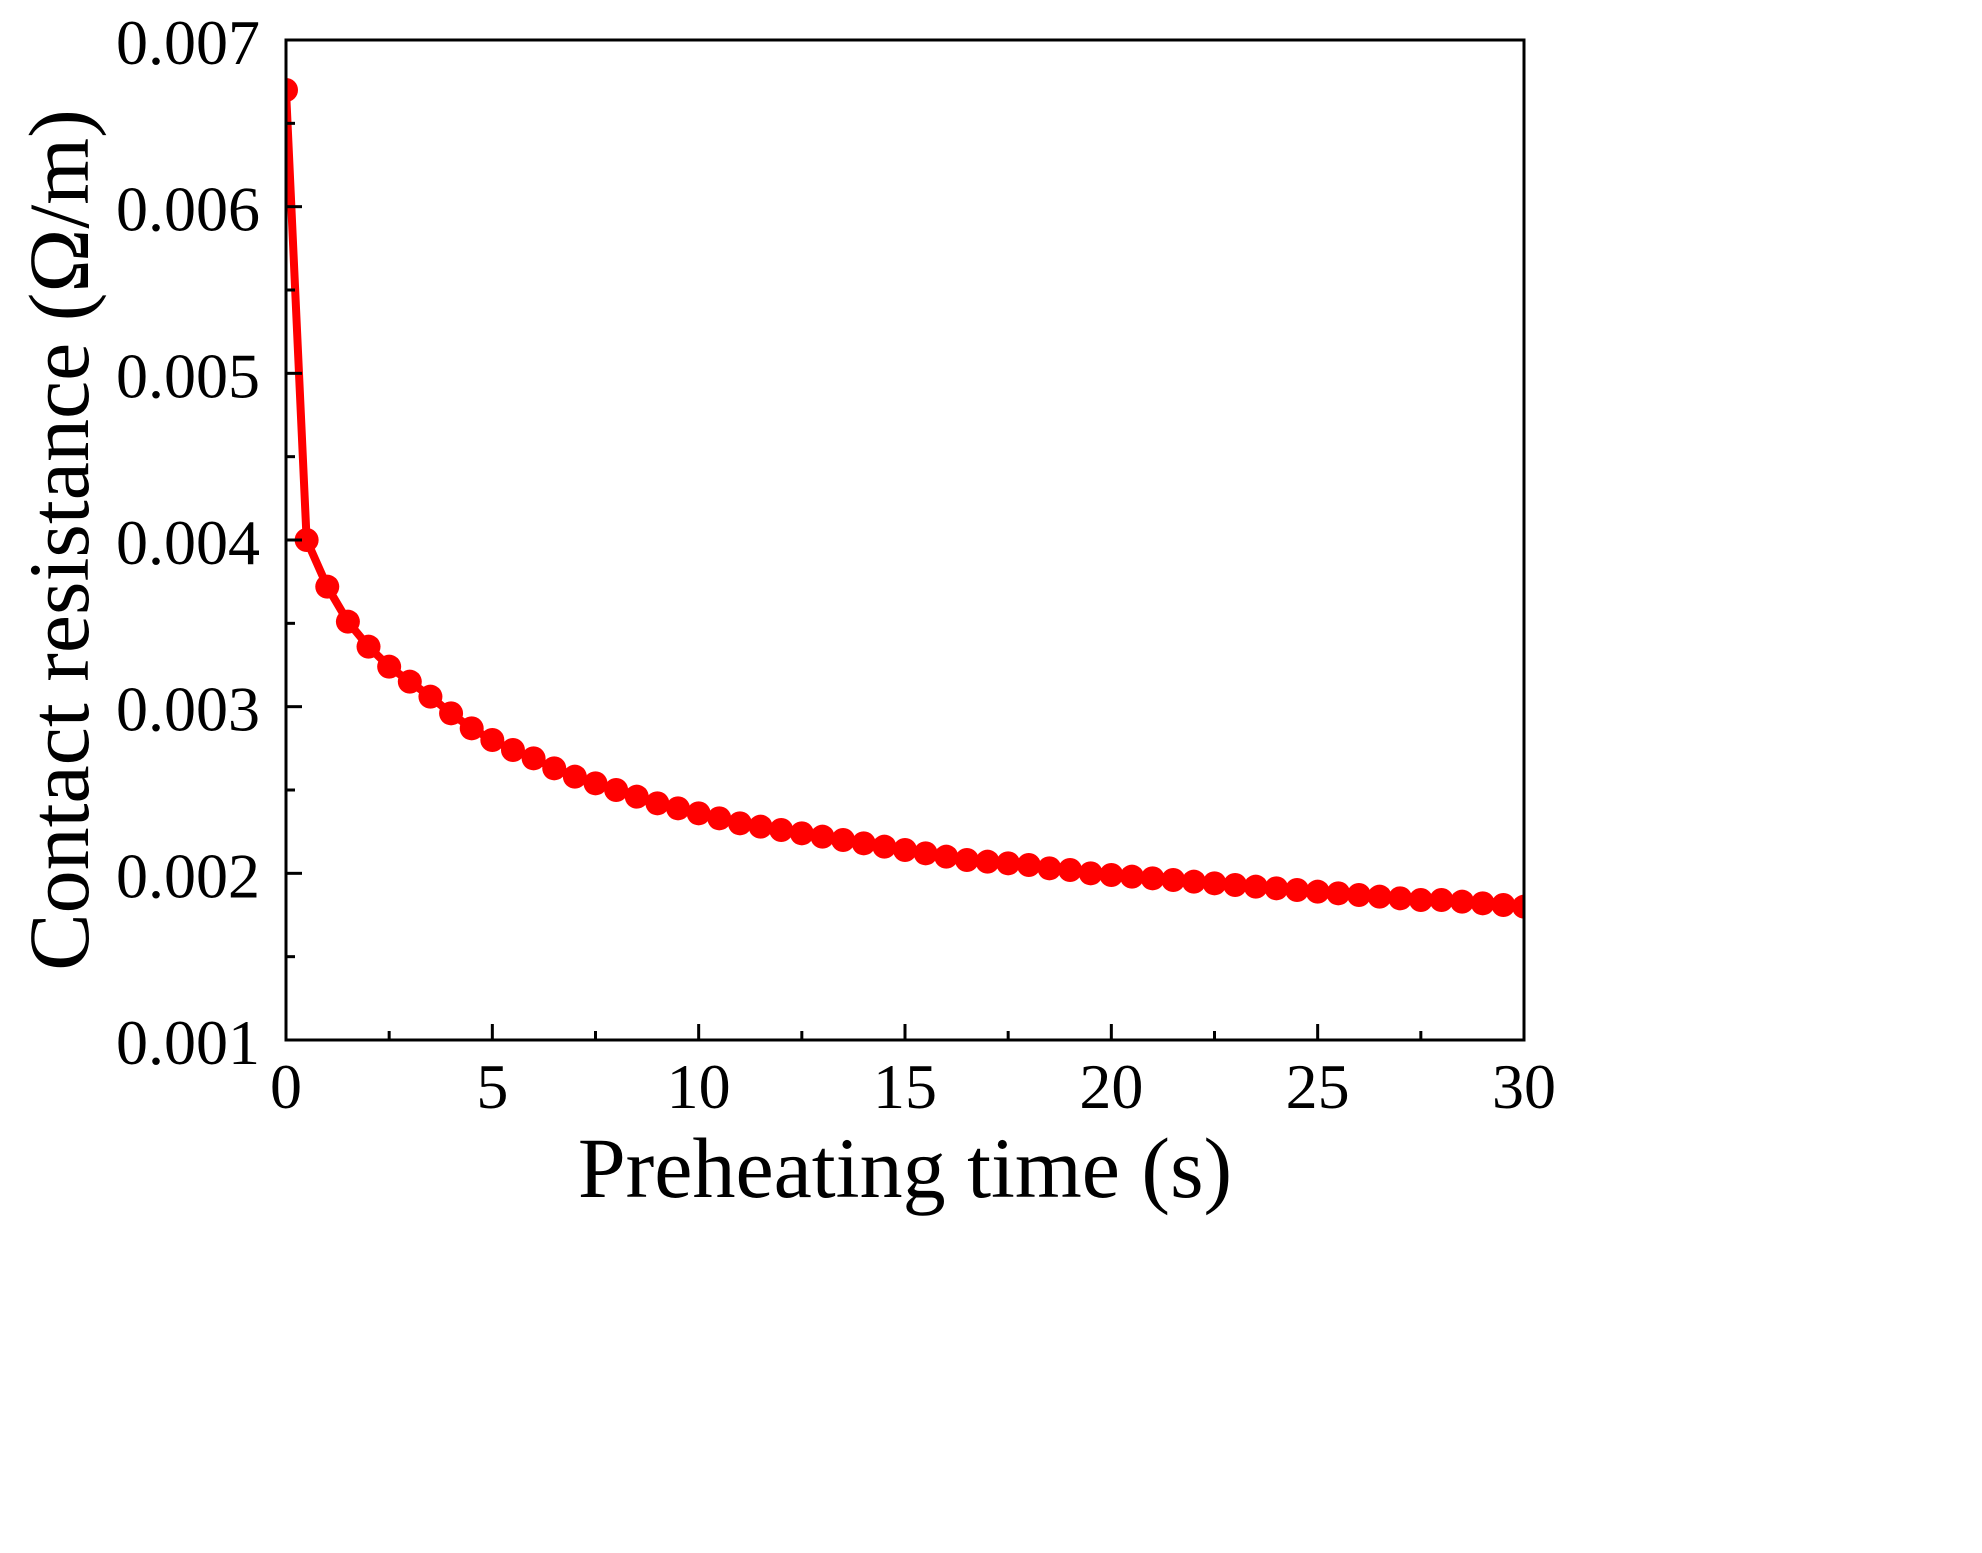  What do you see at coordinates (188, 709) in the screenshot?
I see `y-tick-label: 0.003` at bounding box center [188, 709].